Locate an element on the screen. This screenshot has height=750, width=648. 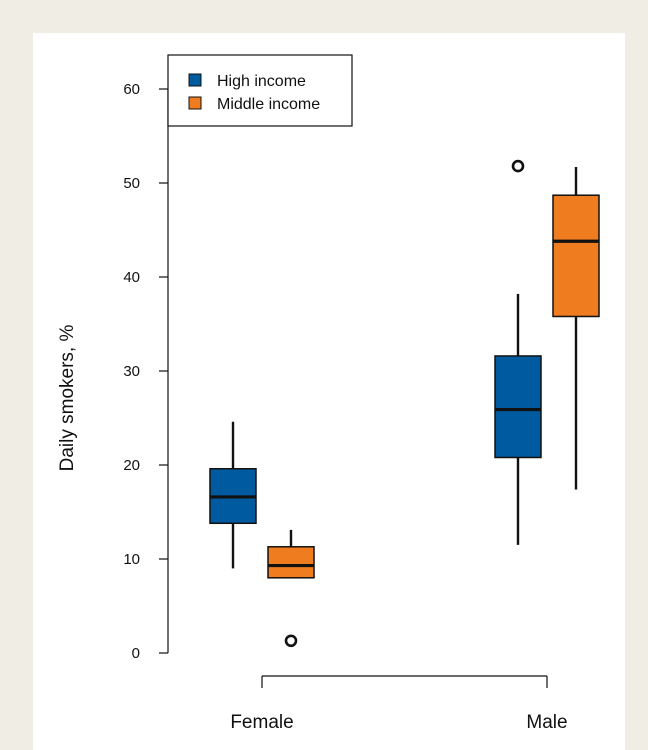
y-axis: 0 10 20 30 40 50 60 is located at coordinates (146, 371).